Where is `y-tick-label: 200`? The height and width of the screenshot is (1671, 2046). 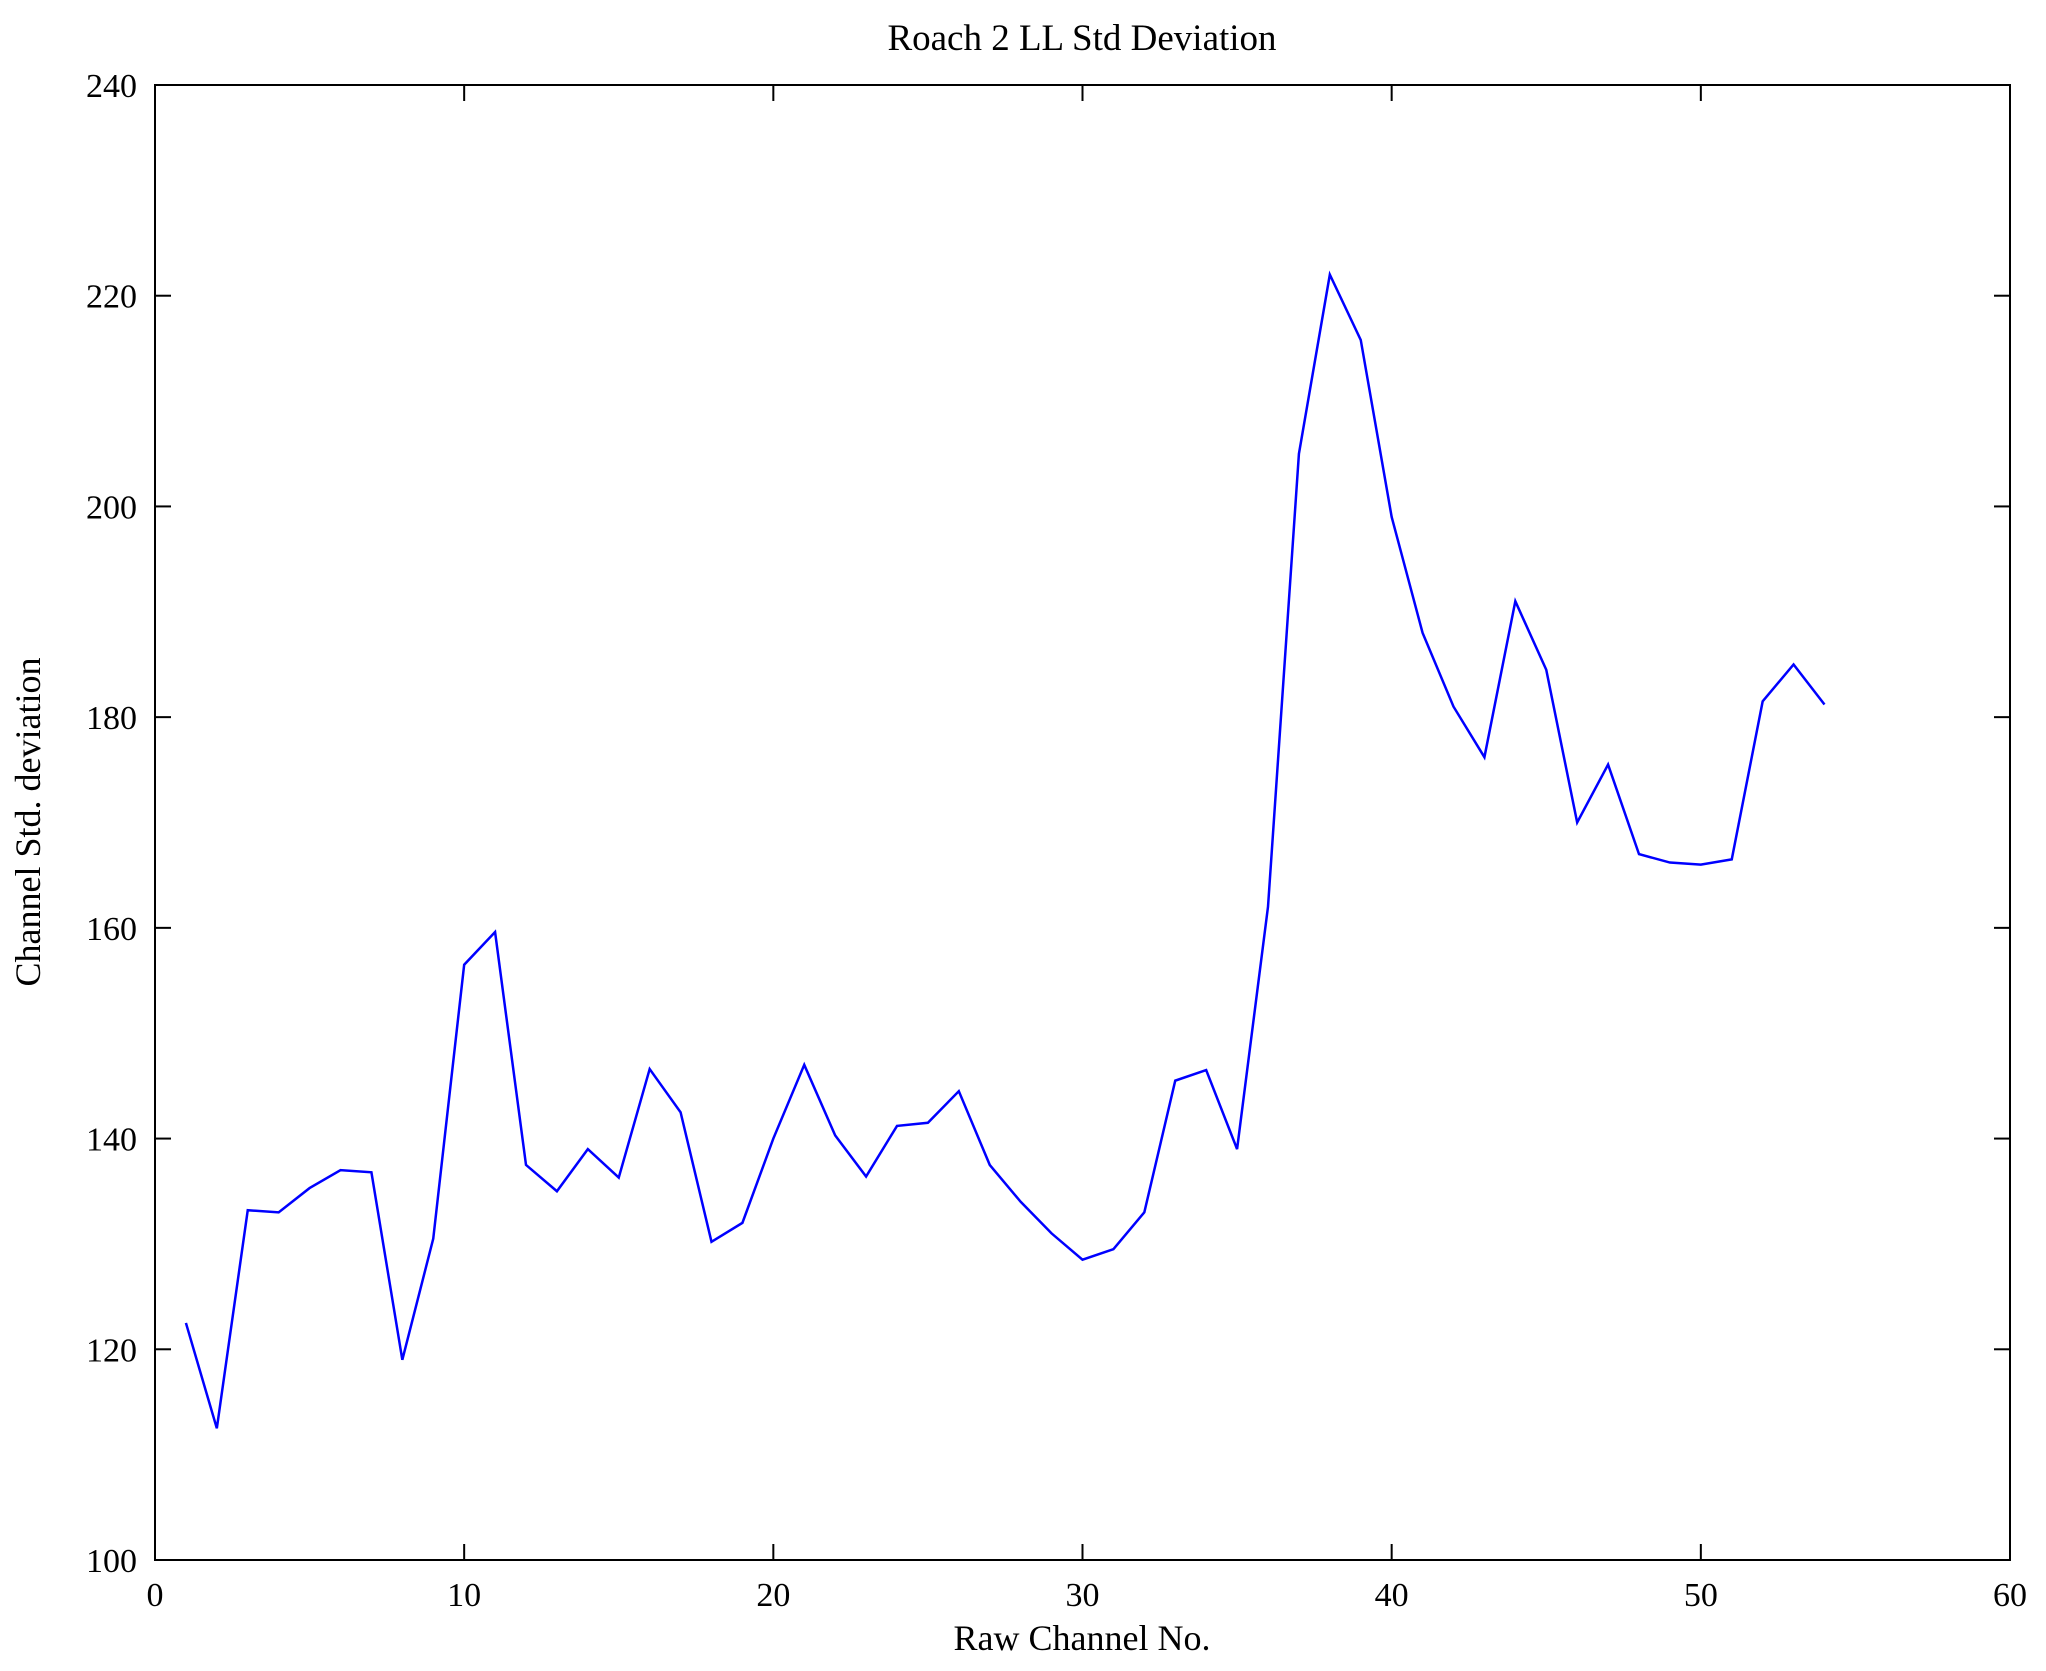
y-tick-label: 200 is located at coordinates (111, 507).